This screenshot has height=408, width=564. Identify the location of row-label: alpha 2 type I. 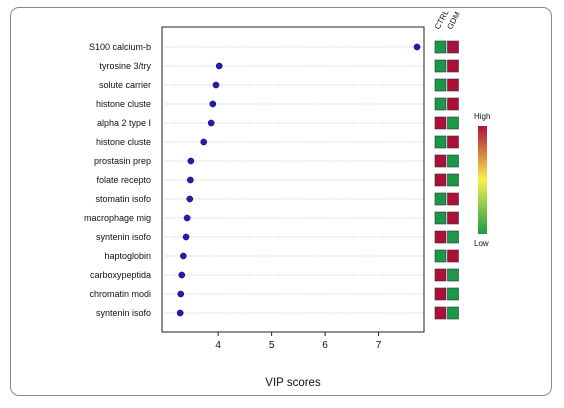
(124, 123).